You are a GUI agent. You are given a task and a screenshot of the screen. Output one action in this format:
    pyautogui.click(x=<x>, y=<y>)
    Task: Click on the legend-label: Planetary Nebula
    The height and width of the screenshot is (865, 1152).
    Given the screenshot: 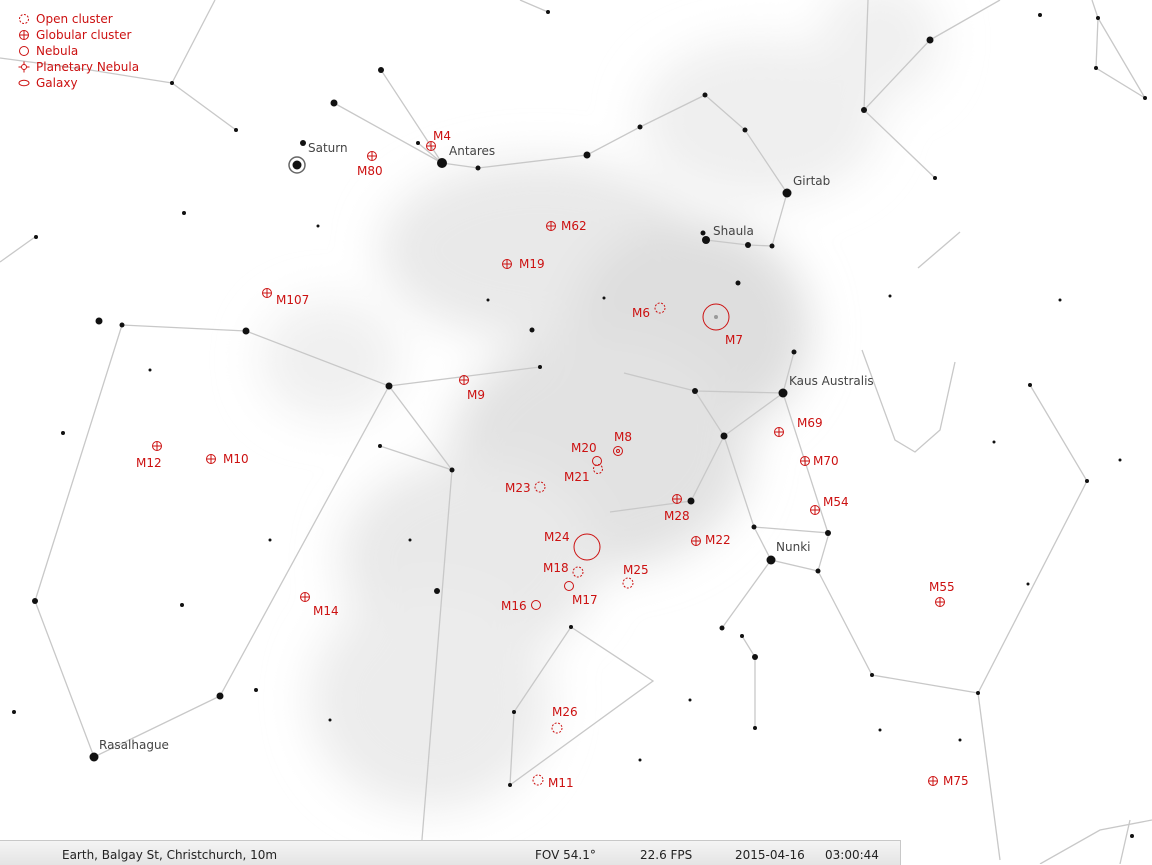 What is the action you would take?
    pyautogui.click(x=88, y=67)
    